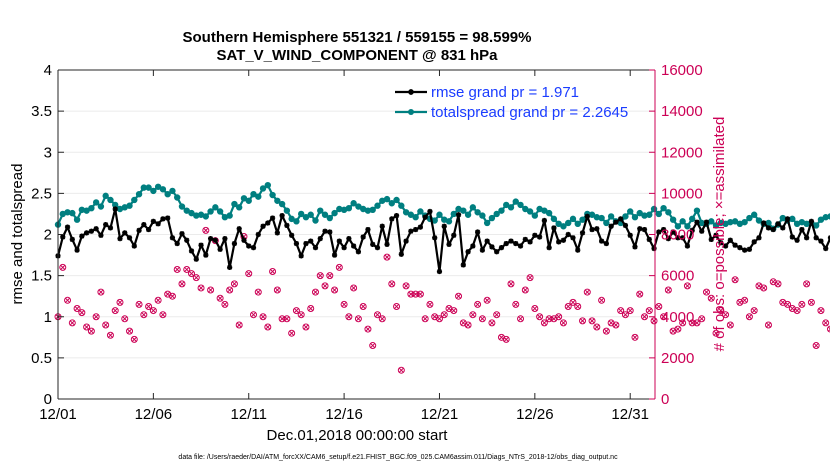 The width and height of the screenshot is (830, 470). What do you see at coordinates (154, 414) in the screenshot?
I see `x-tick-label: 12/06` at bounding box center [154, 414].